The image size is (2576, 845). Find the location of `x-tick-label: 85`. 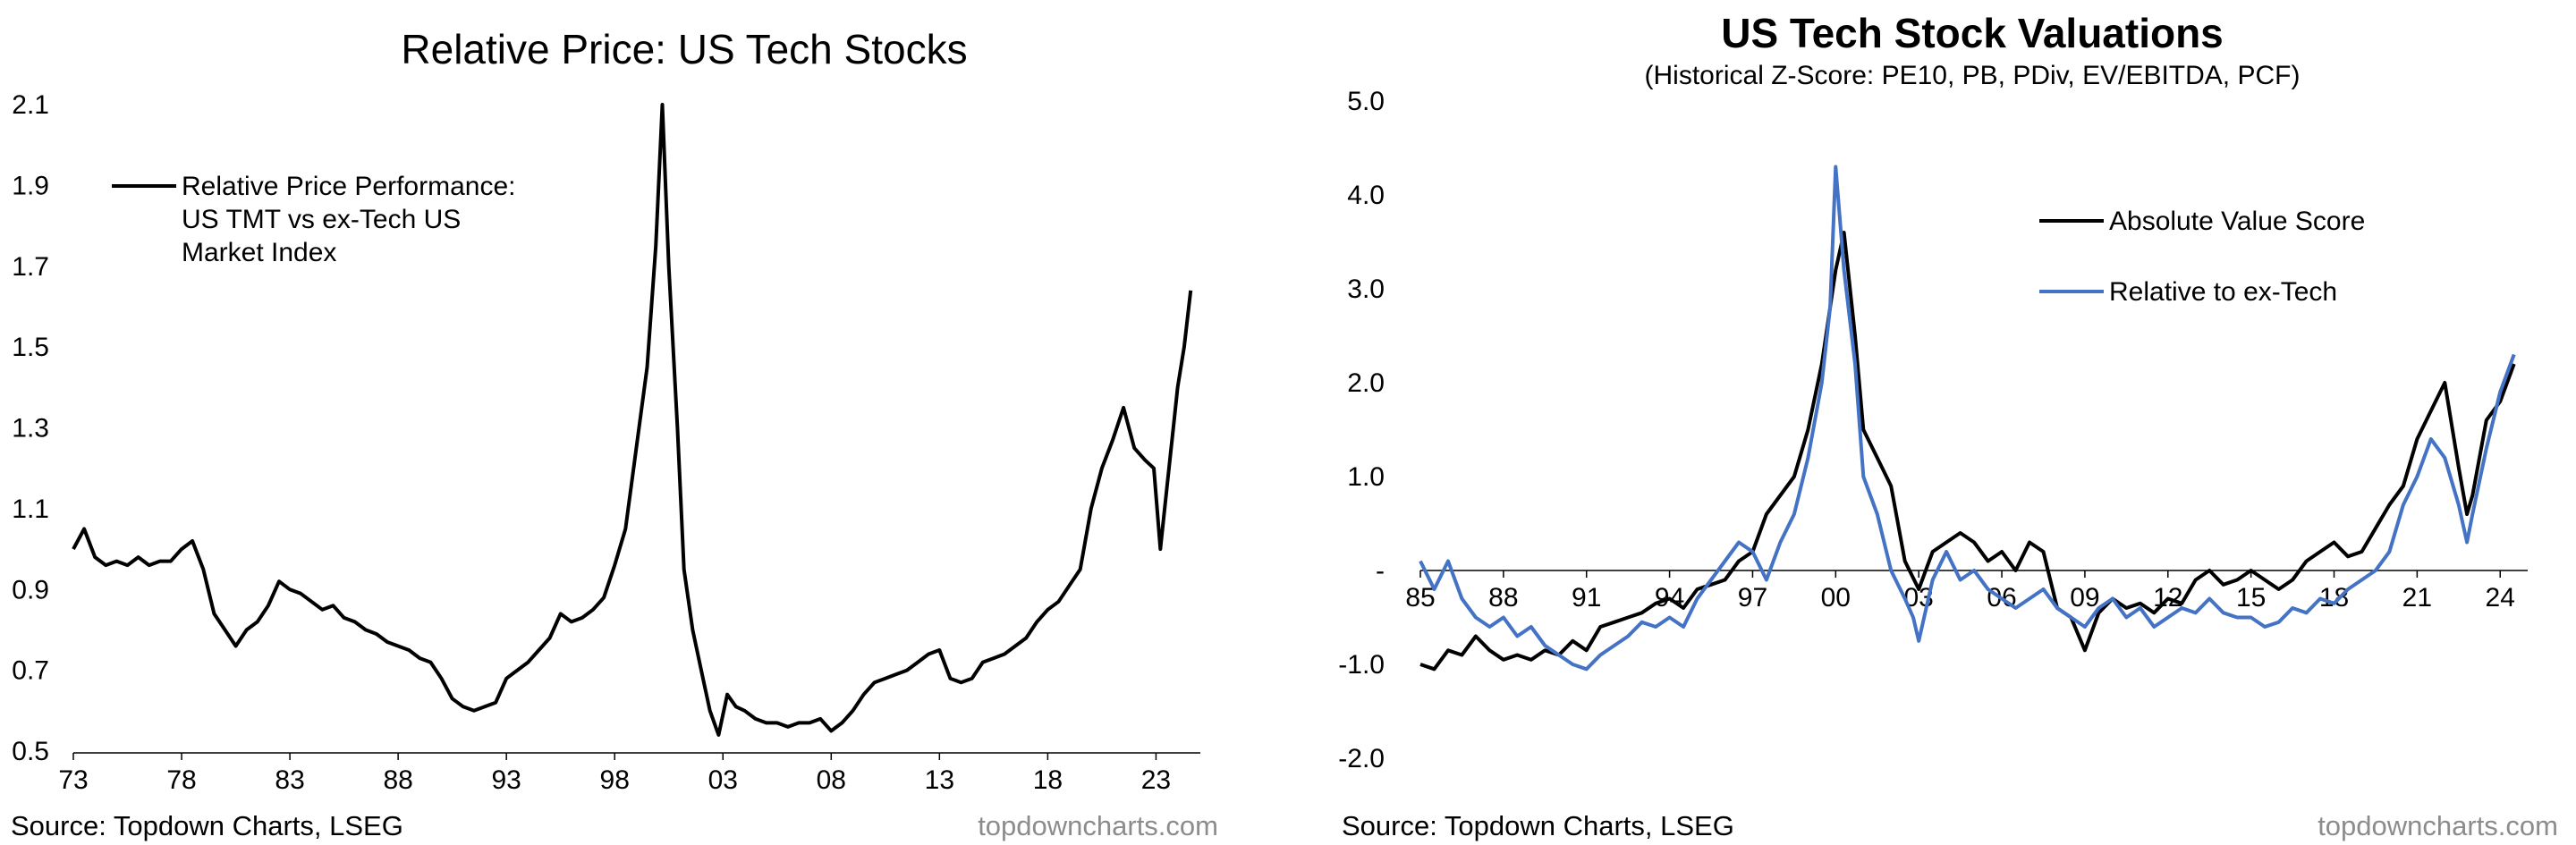

x-tick-label: 85 is located at coordinates (1420, 598).